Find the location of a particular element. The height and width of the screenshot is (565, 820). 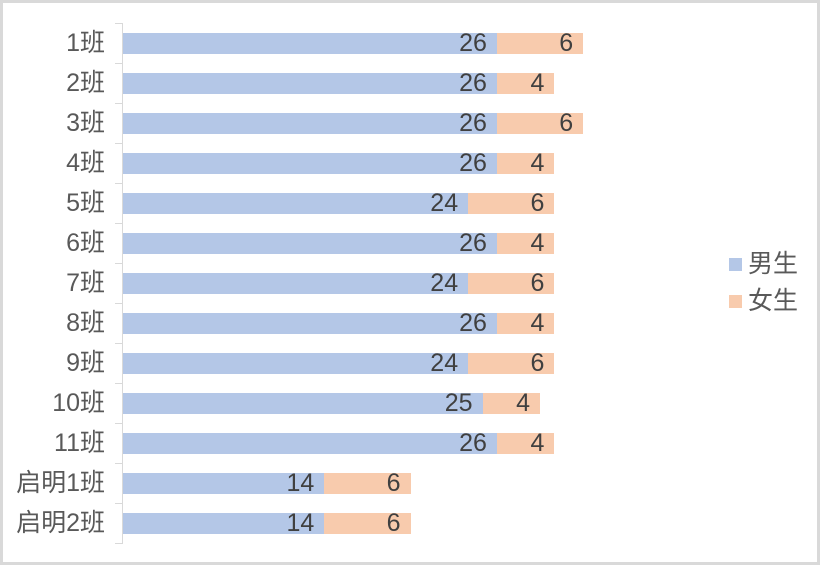

category-label: 2班 is located at coordinates (85, 83).